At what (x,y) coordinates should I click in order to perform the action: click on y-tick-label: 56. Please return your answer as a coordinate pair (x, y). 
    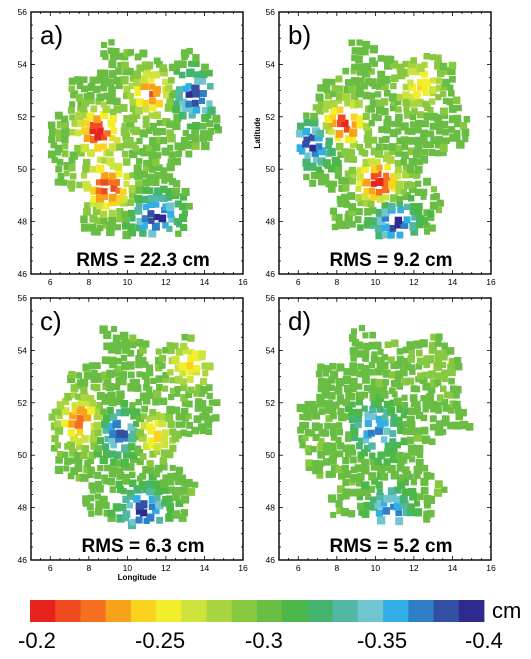
    Looking at the image, I should click on (271, 298).